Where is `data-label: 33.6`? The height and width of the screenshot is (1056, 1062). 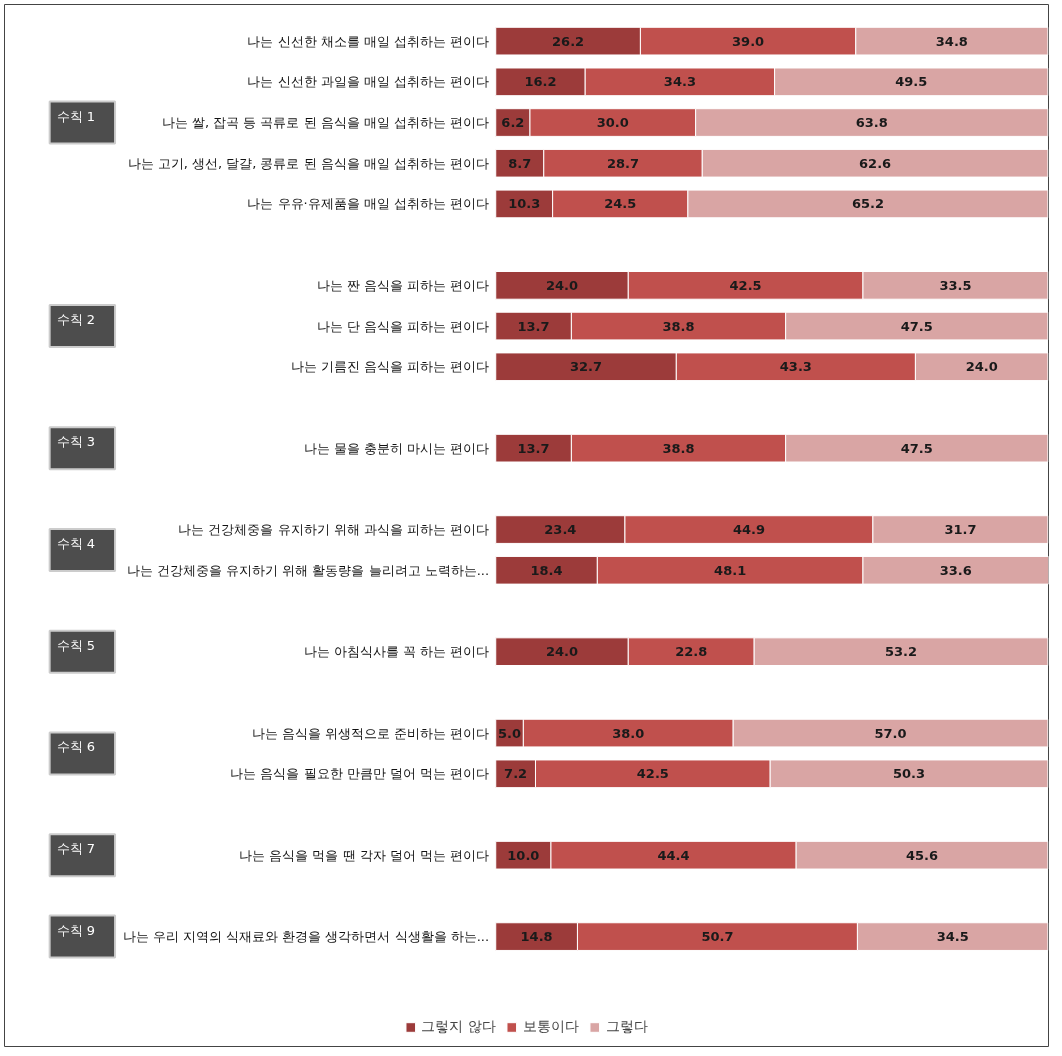 data-label: 33.6 is located at coordinates (955, 570).